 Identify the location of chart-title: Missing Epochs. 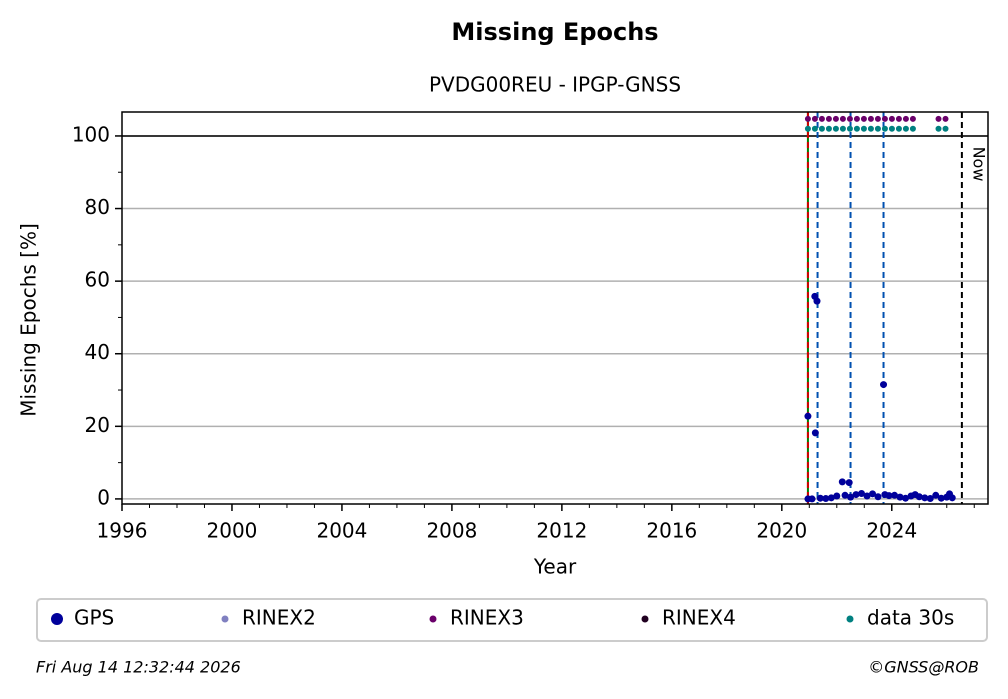
(554, 32).